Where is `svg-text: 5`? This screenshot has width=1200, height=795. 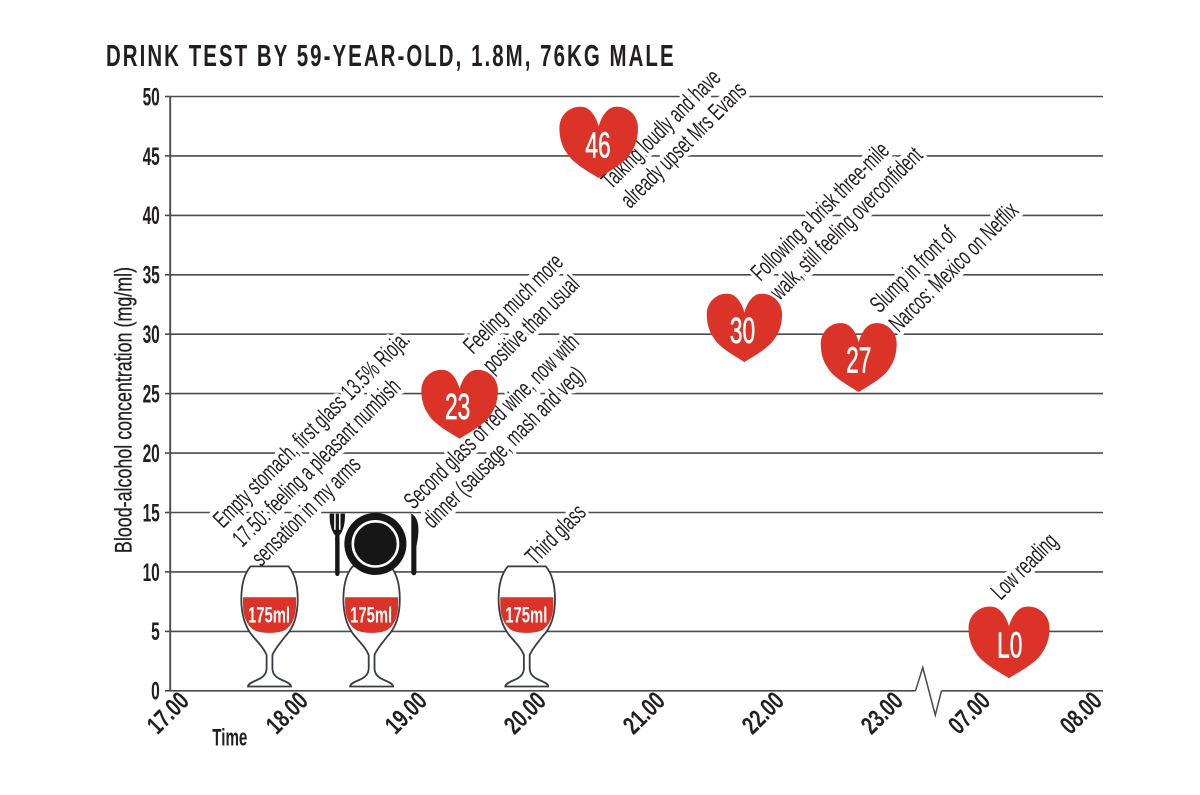
svg-text: 5 is located at coordinates (155, 633).